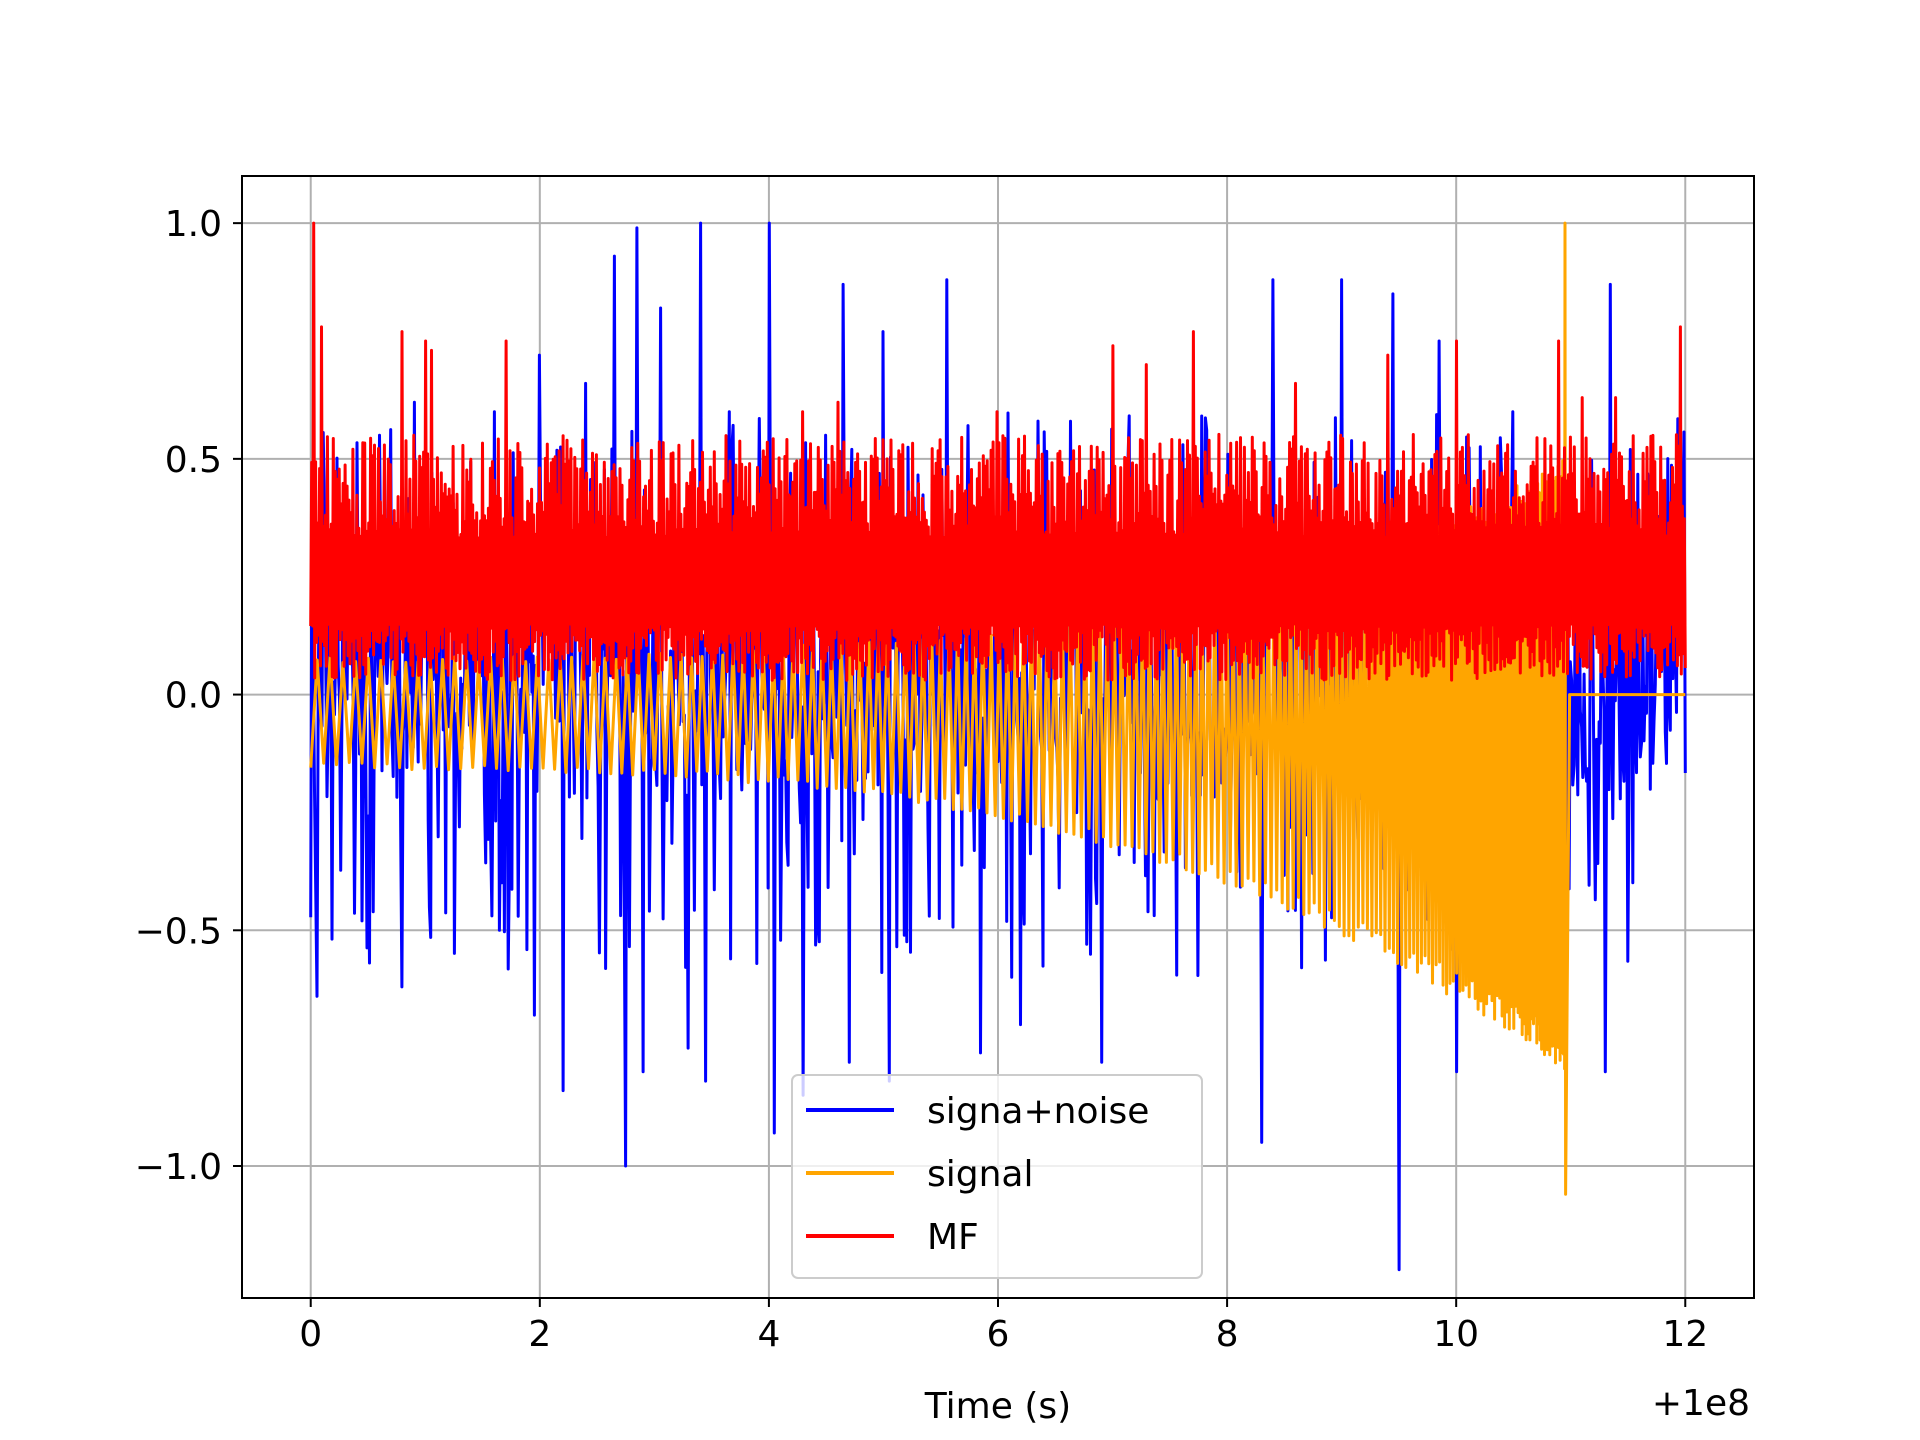 The height and width of the screenshot is (1440, 1920). Describe the element at coordinates (1685, 1334) in the screenshot. I see `x-tick-label: 12` at that location.